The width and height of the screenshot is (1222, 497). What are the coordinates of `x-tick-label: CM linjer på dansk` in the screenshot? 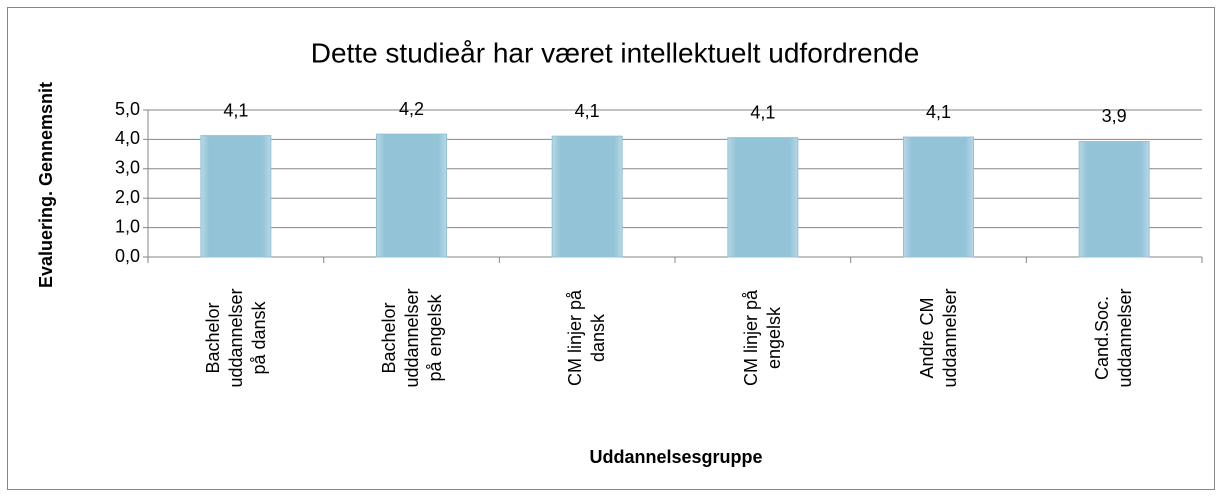 It's located at (587, 338).